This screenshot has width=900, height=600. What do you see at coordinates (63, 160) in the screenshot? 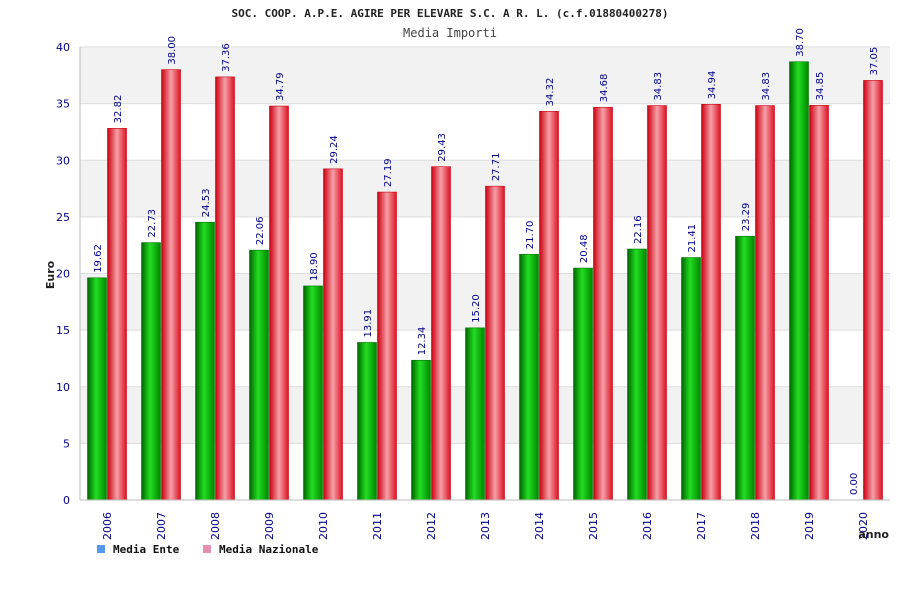
I see `y-tick-label: 30` at bounding box center [63, 160].